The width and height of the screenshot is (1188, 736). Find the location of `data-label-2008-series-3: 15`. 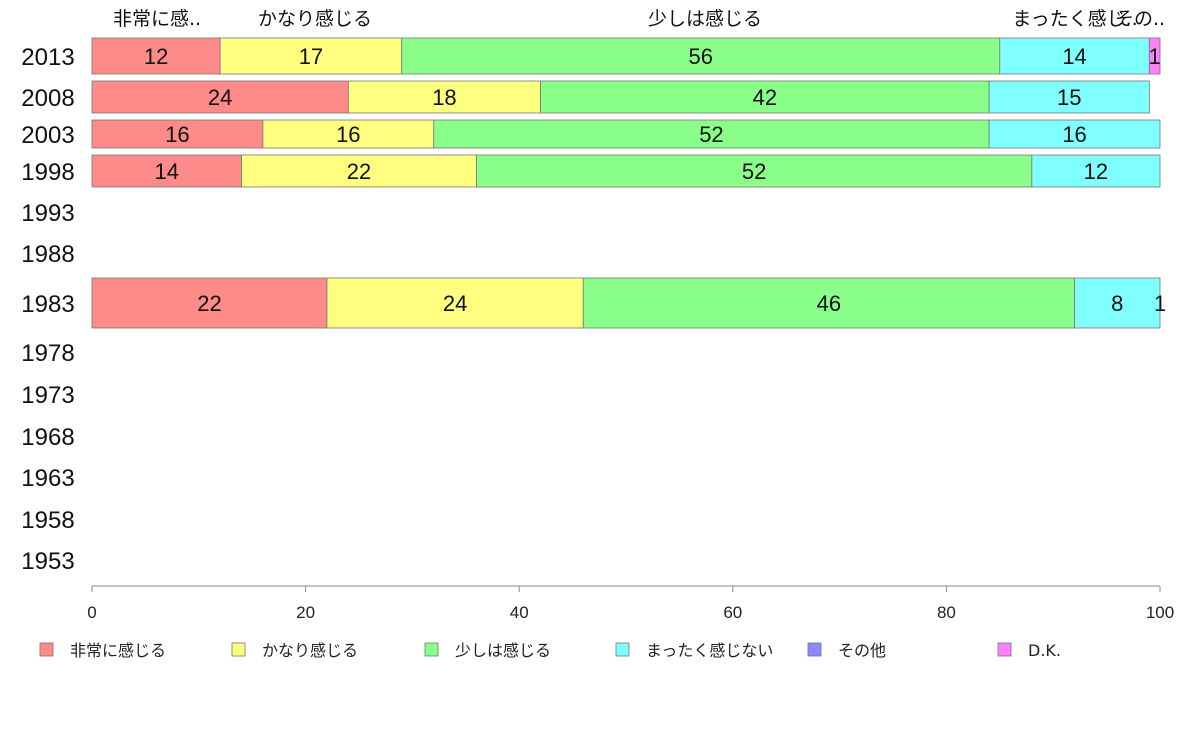

data-label-2008-series-3: 15 is located at coordinates (1069, 97).